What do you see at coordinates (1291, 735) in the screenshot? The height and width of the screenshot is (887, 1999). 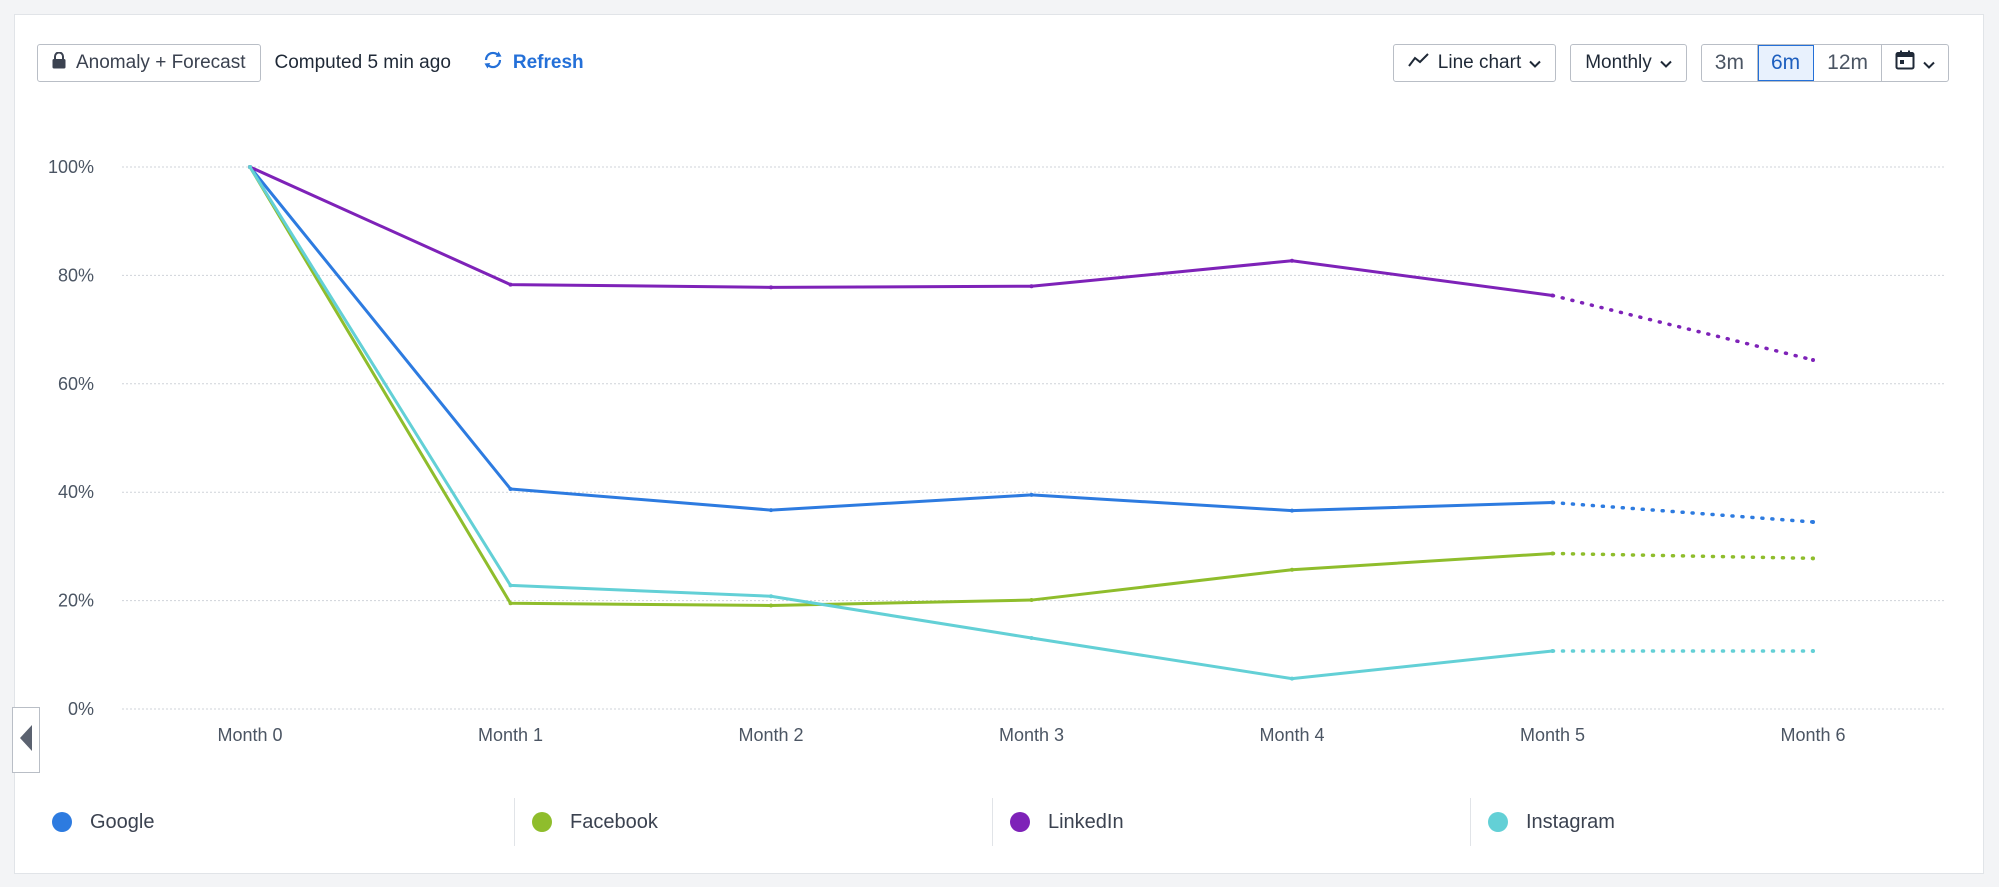 I see `x-tick-label: Month 4` at bounding box center [1291, 735].